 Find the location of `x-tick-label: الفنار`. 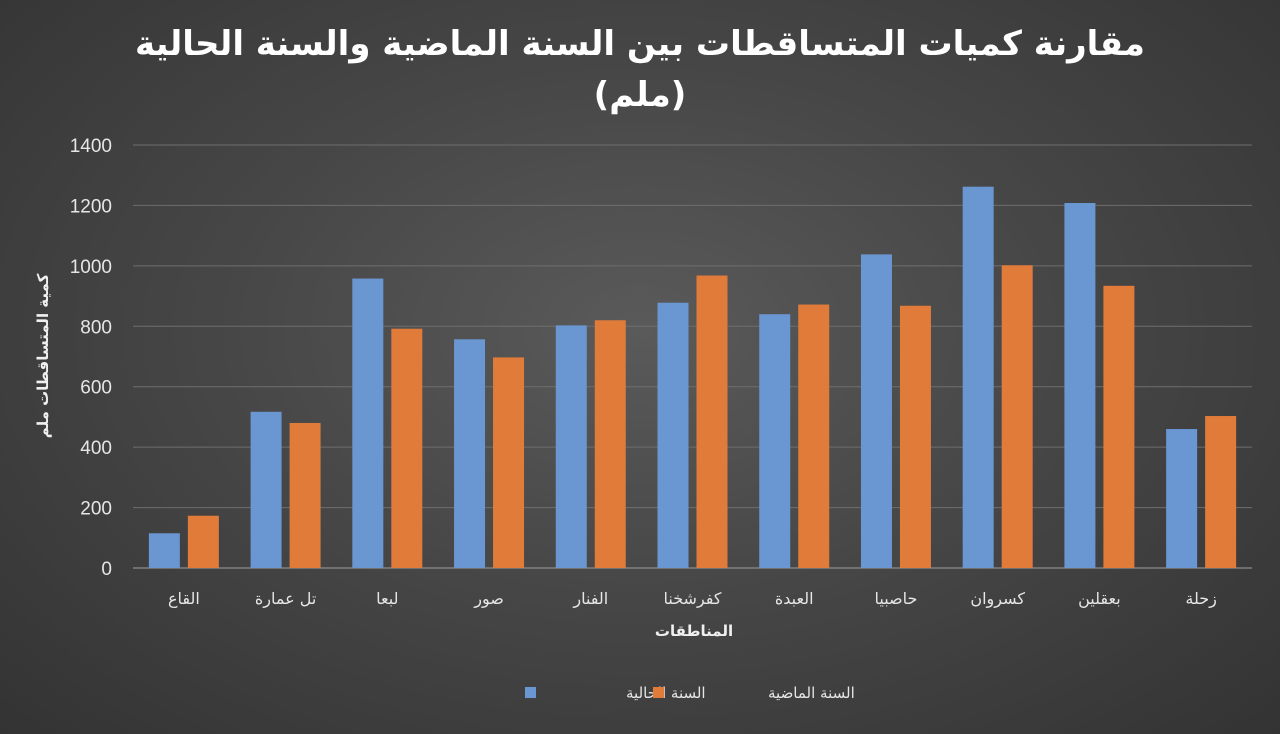

x-tick-label: الفنار is located at coordinates (590, 599).